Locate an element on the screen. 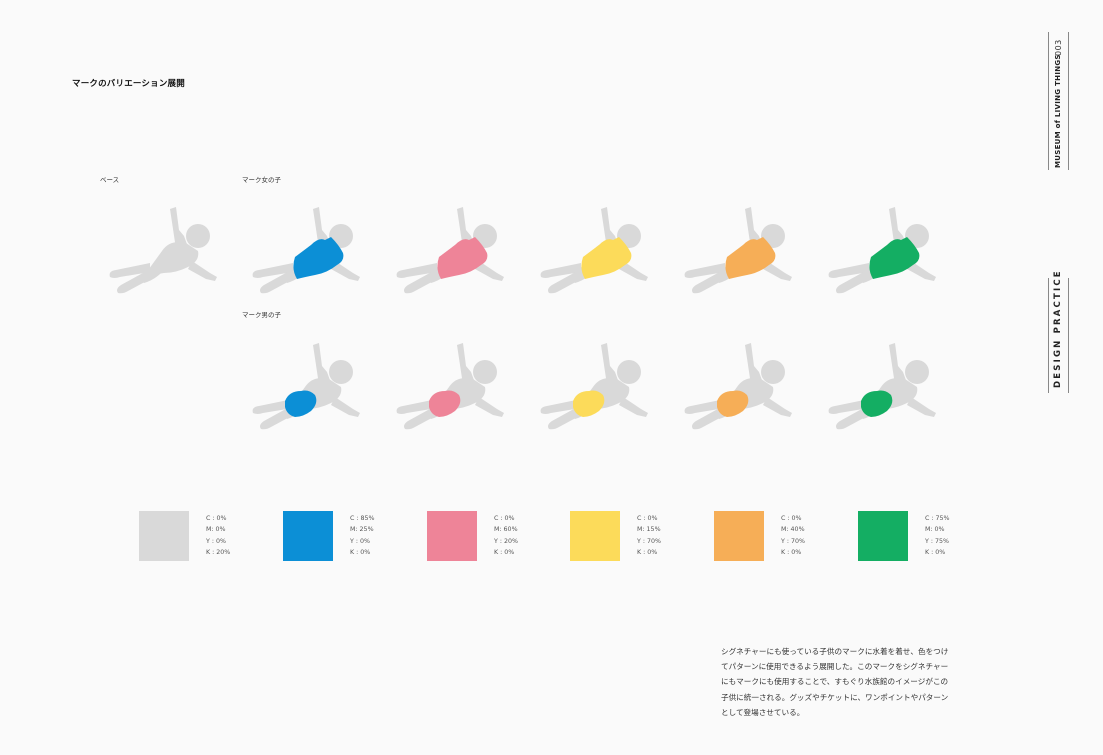  side-rule-bottom-right is located at coordinates (1068, 335).